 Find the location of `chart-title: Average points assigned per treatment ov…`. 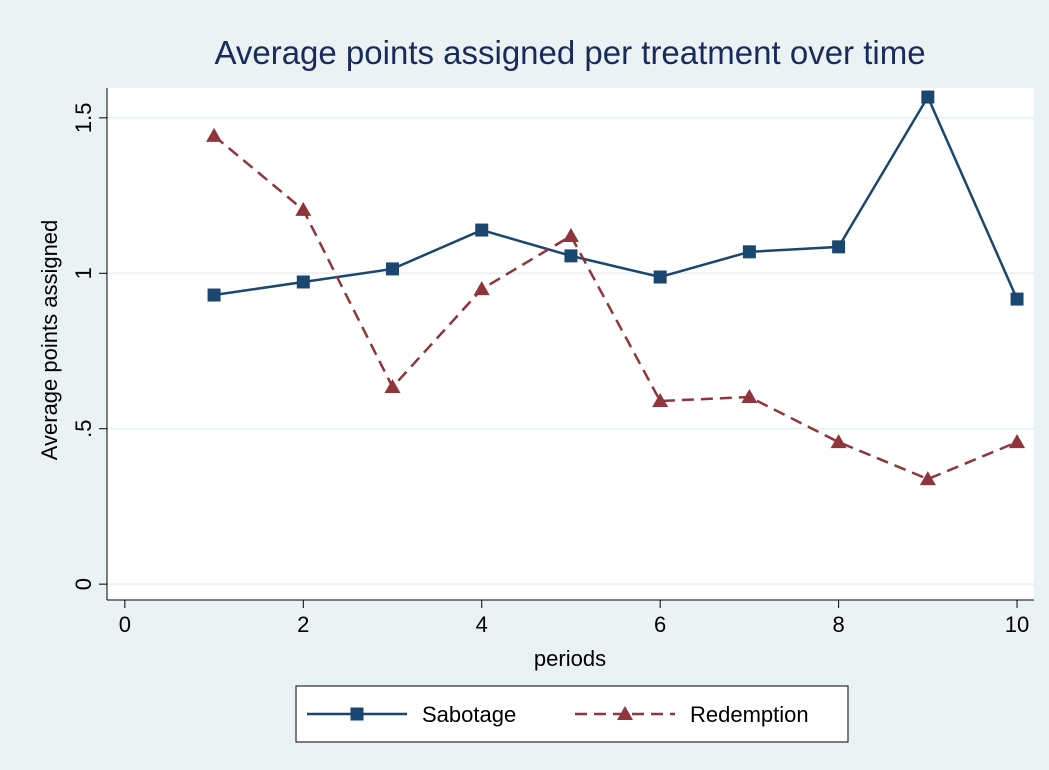

chart-title: Average points assigned per treatment ov… is located at coordinates (569, 52).